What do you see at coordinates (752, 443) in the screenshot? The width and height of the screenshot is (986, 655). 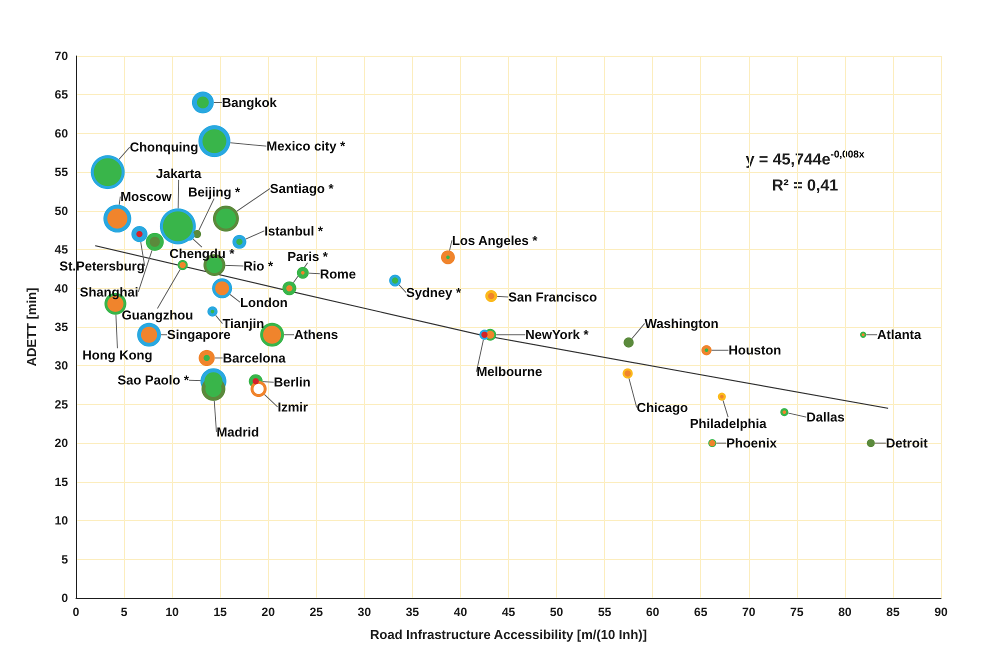 I see `data-label: Phoenix` at bounding box center [752, 443].